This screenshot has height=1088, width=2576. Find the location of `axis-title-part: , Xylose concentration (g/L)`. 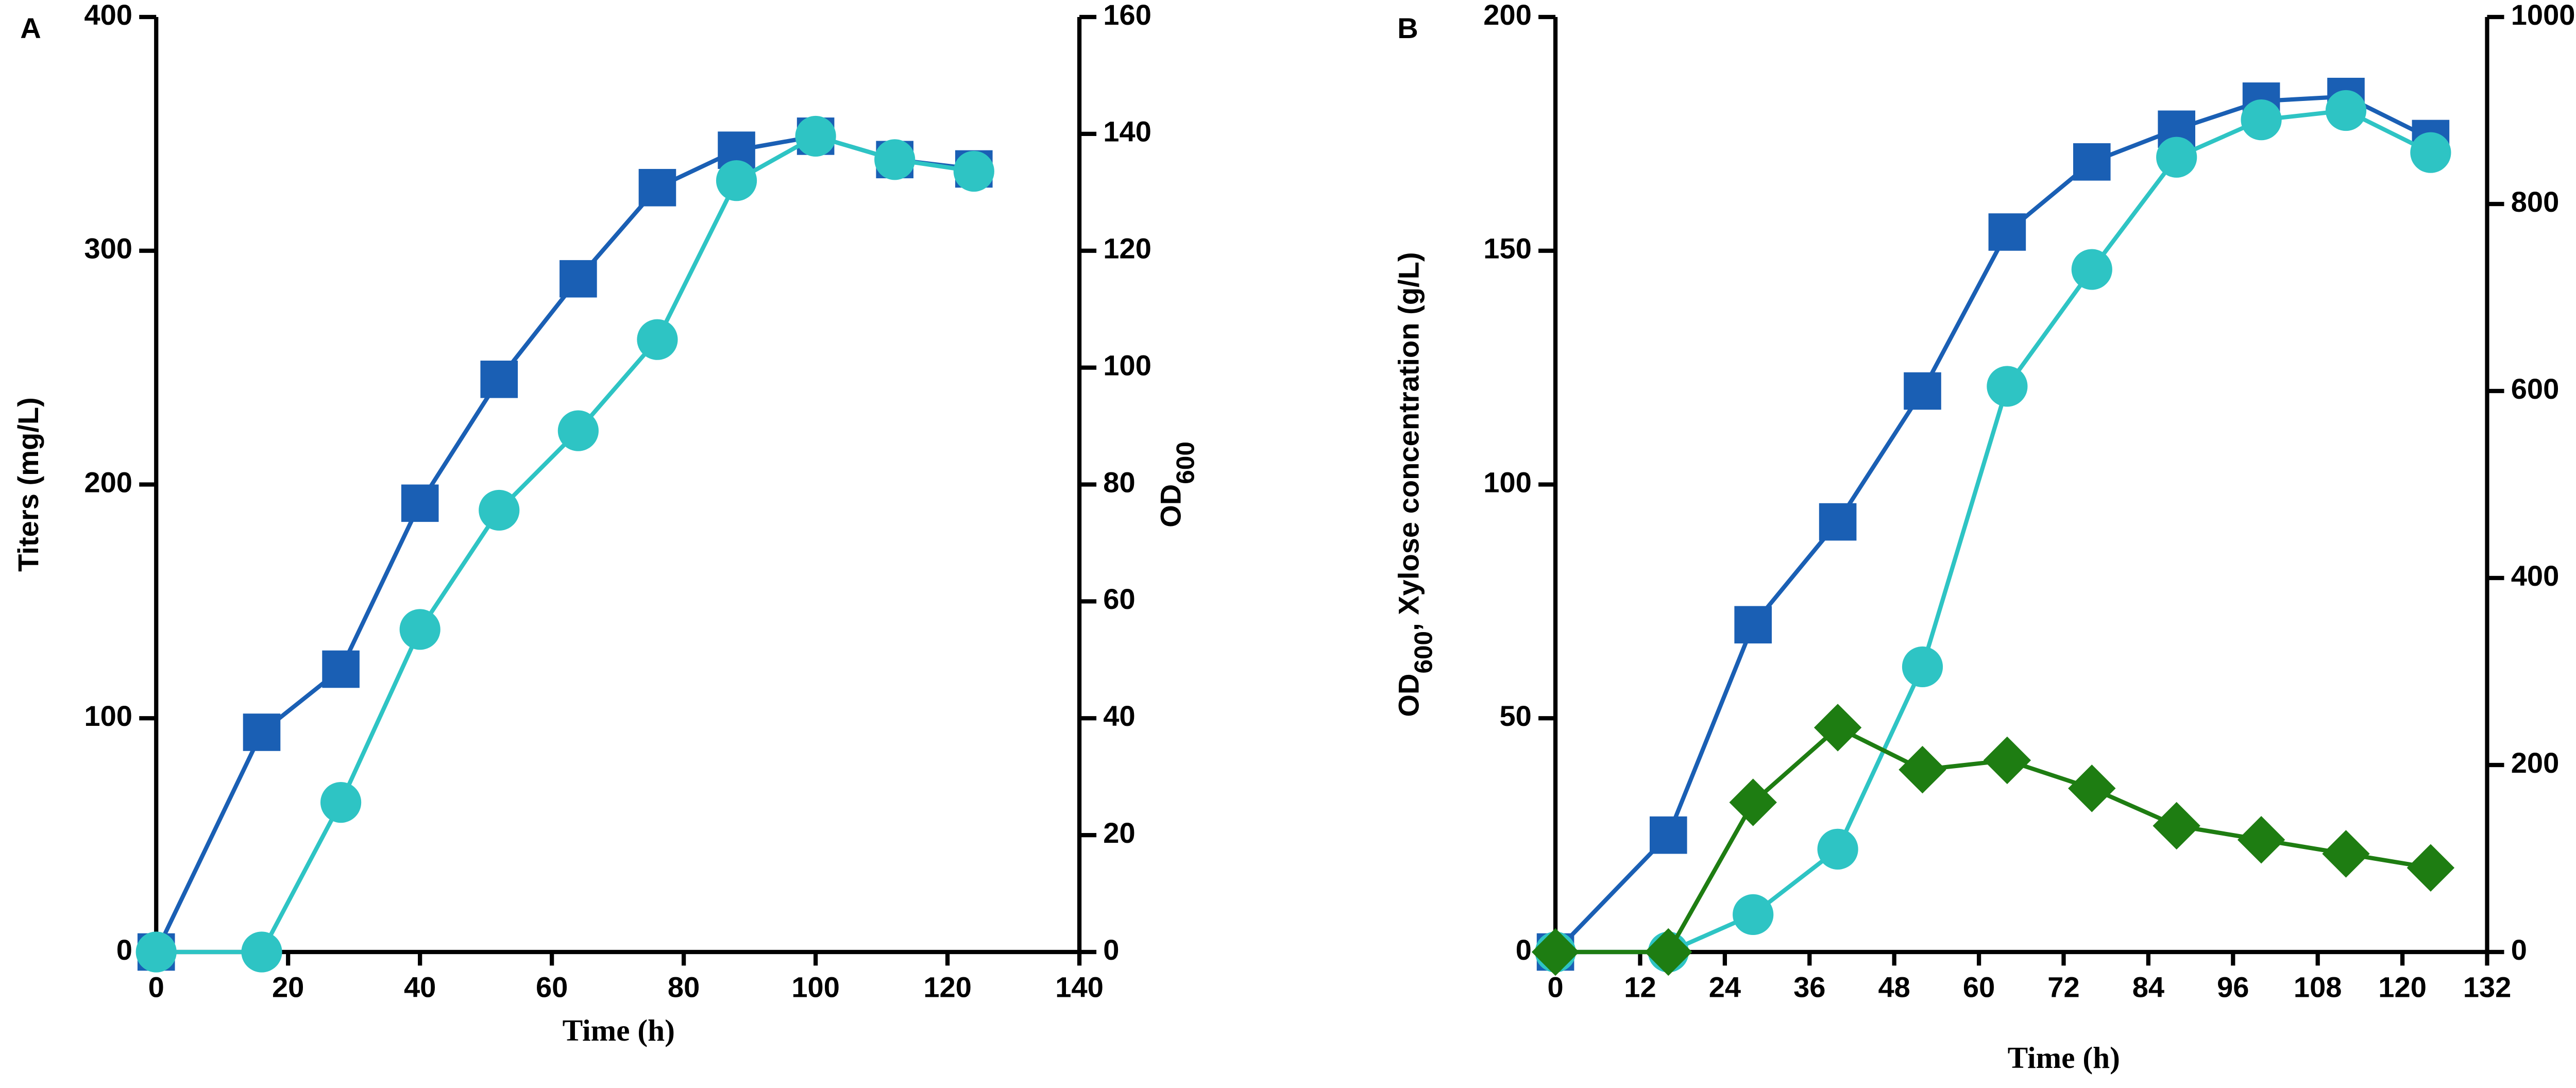

axis-title-part: , Xylose concentration (g/L) is located at coordinates (1408, 441).